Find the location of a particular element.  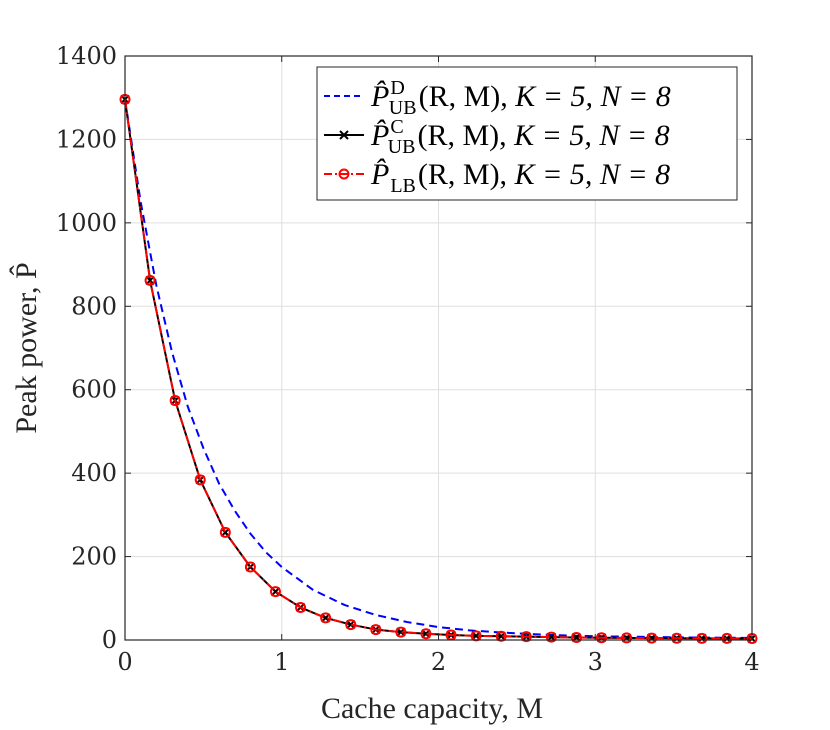

x-tick-label: 0 is located at coordinates (124, 662).